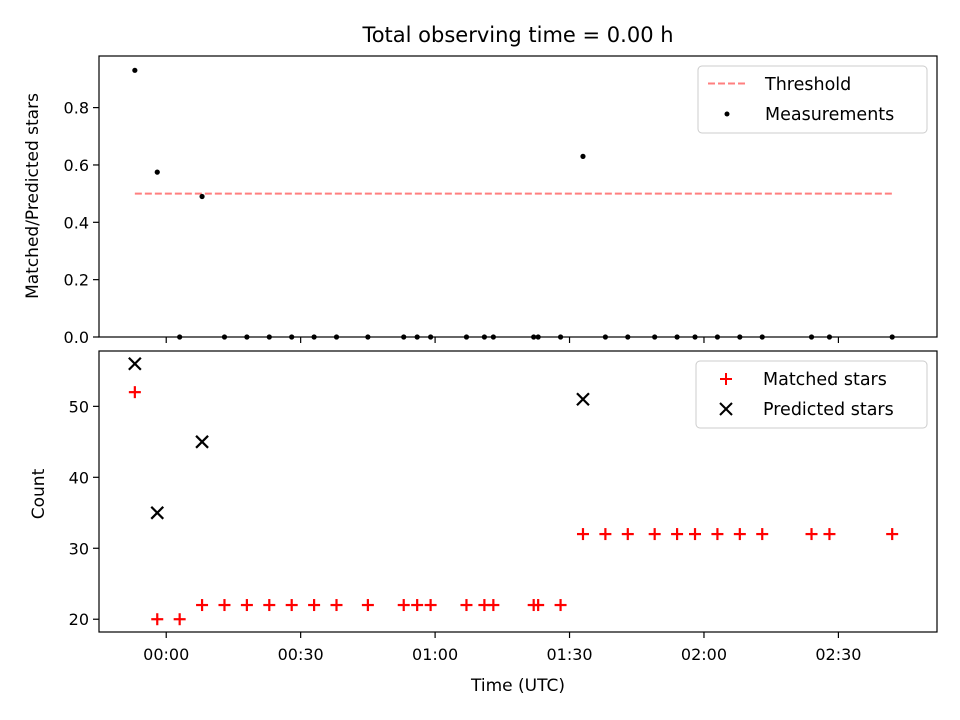 The image size is (960, 720). Describe the element at coordinates (39, 493) in the screenshot. I see `count-y-axis-title: Count` at that location.